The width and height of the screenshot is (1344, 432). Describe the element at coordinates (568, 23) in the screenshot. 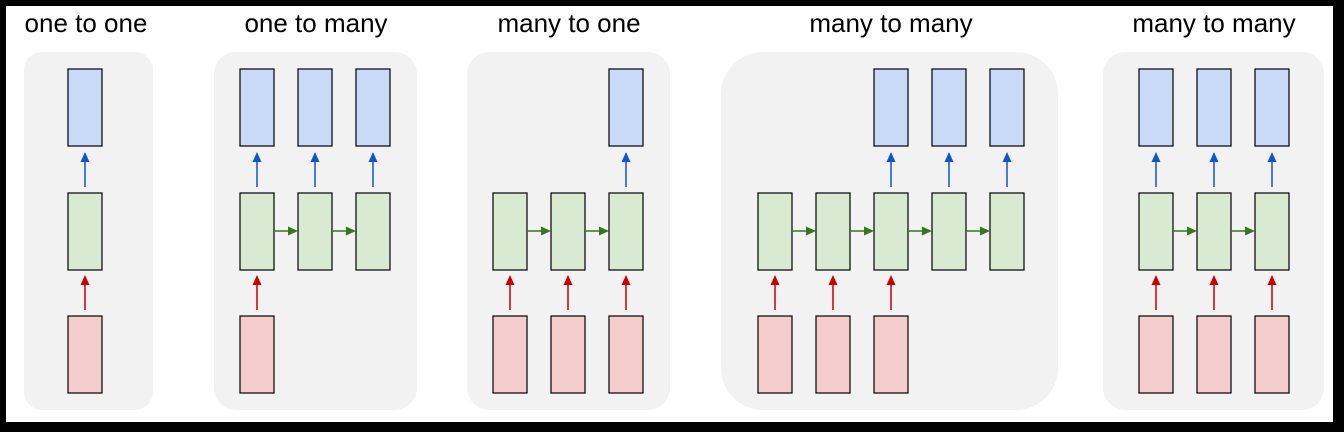

I see `title-many-to-one: many to one` at that location.